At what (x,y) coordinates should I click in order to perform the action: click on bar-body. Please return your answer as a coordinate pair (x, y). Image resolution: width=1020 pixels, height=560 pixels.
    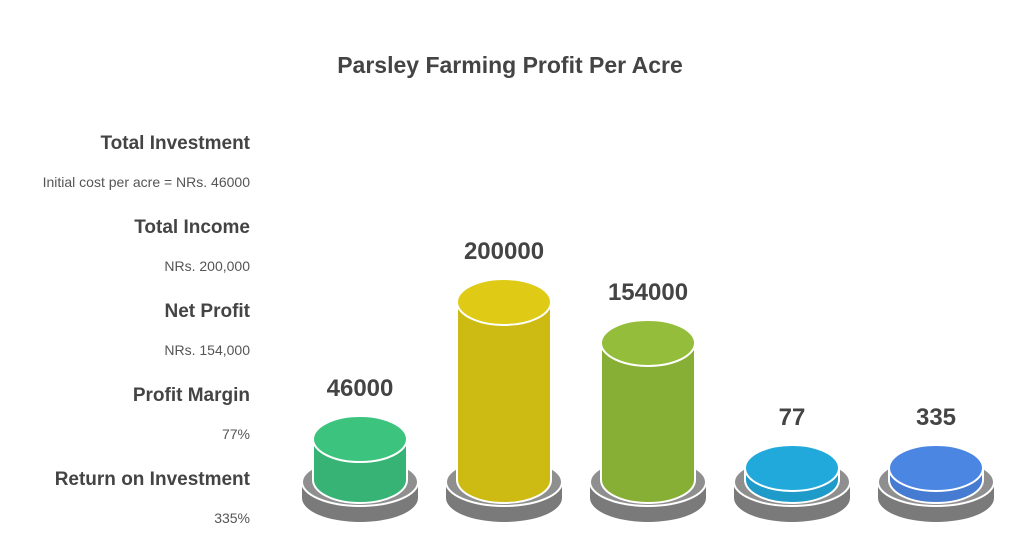
    Looking at the image, I should click on (504, 391).